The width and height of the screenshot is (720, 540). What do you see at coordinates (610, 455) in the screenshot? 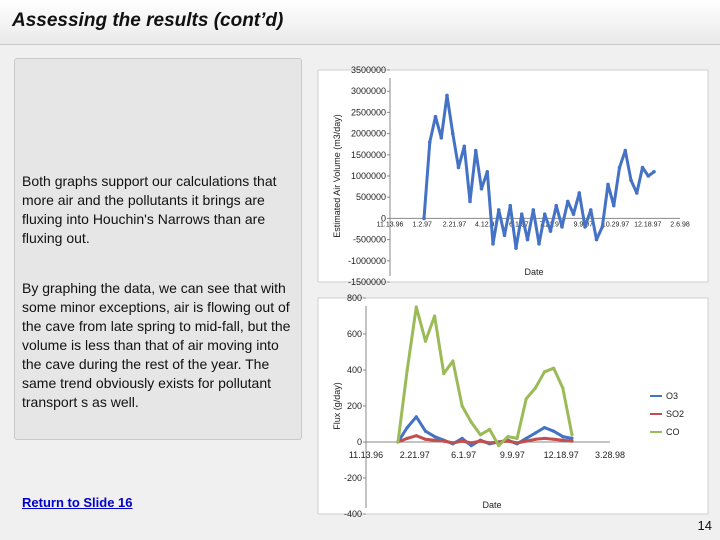
I see `x-tick-label: 3.28.98` at bounding box center [610, 455].